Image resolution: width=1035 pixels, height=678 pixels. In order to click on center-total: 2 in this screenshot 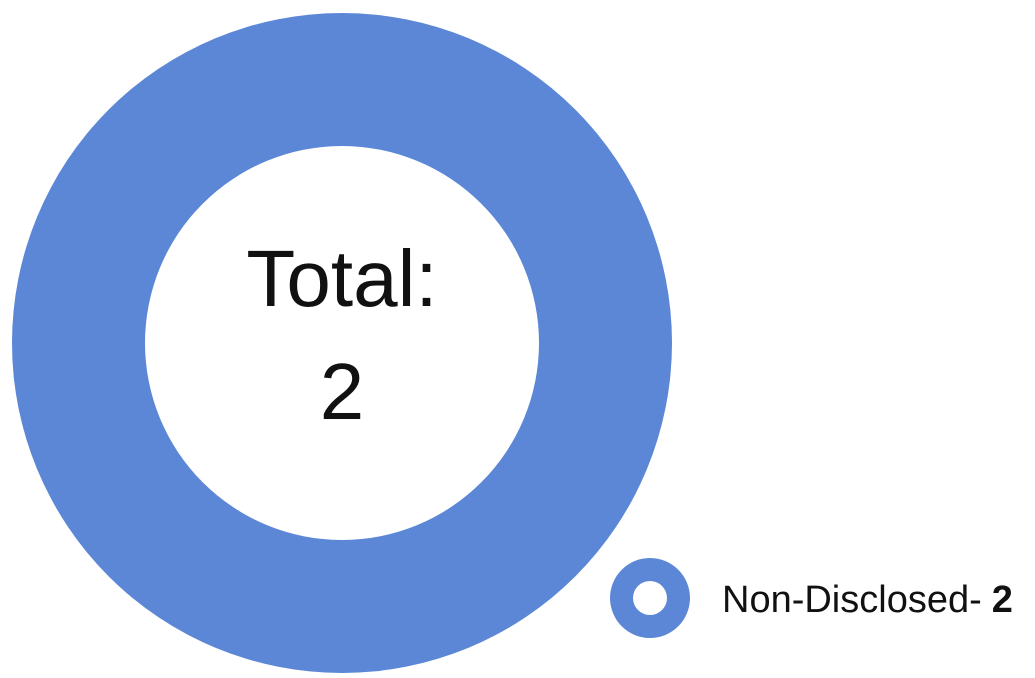, I will do `click(342, 391)`.